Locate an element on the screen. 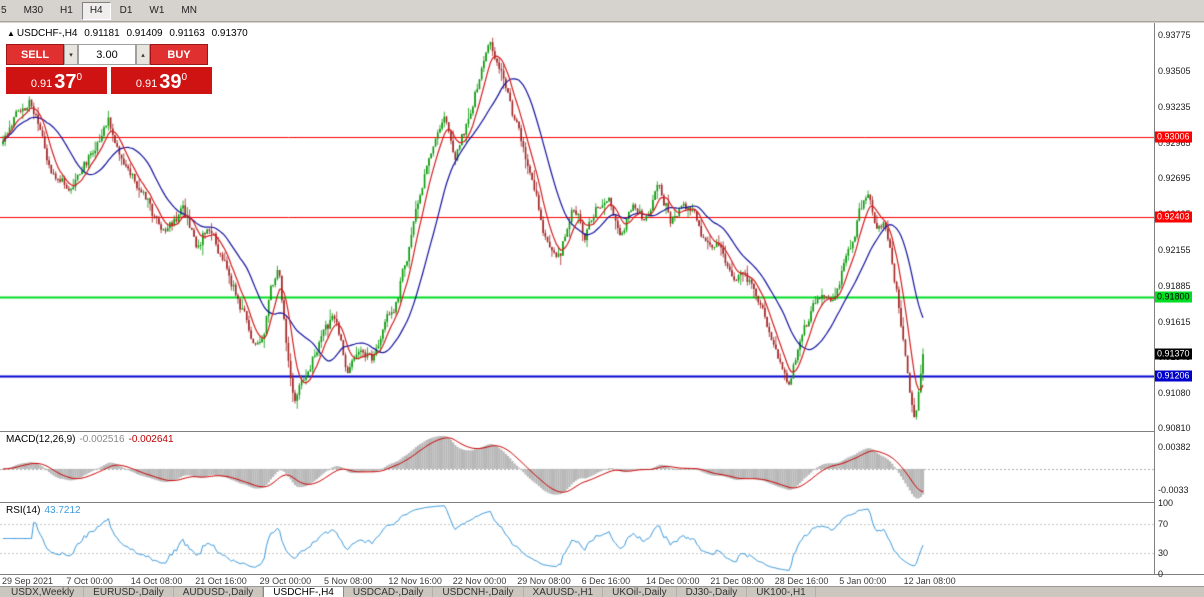  rsi-name: RSI(14) is located at coordinates (23, 510).